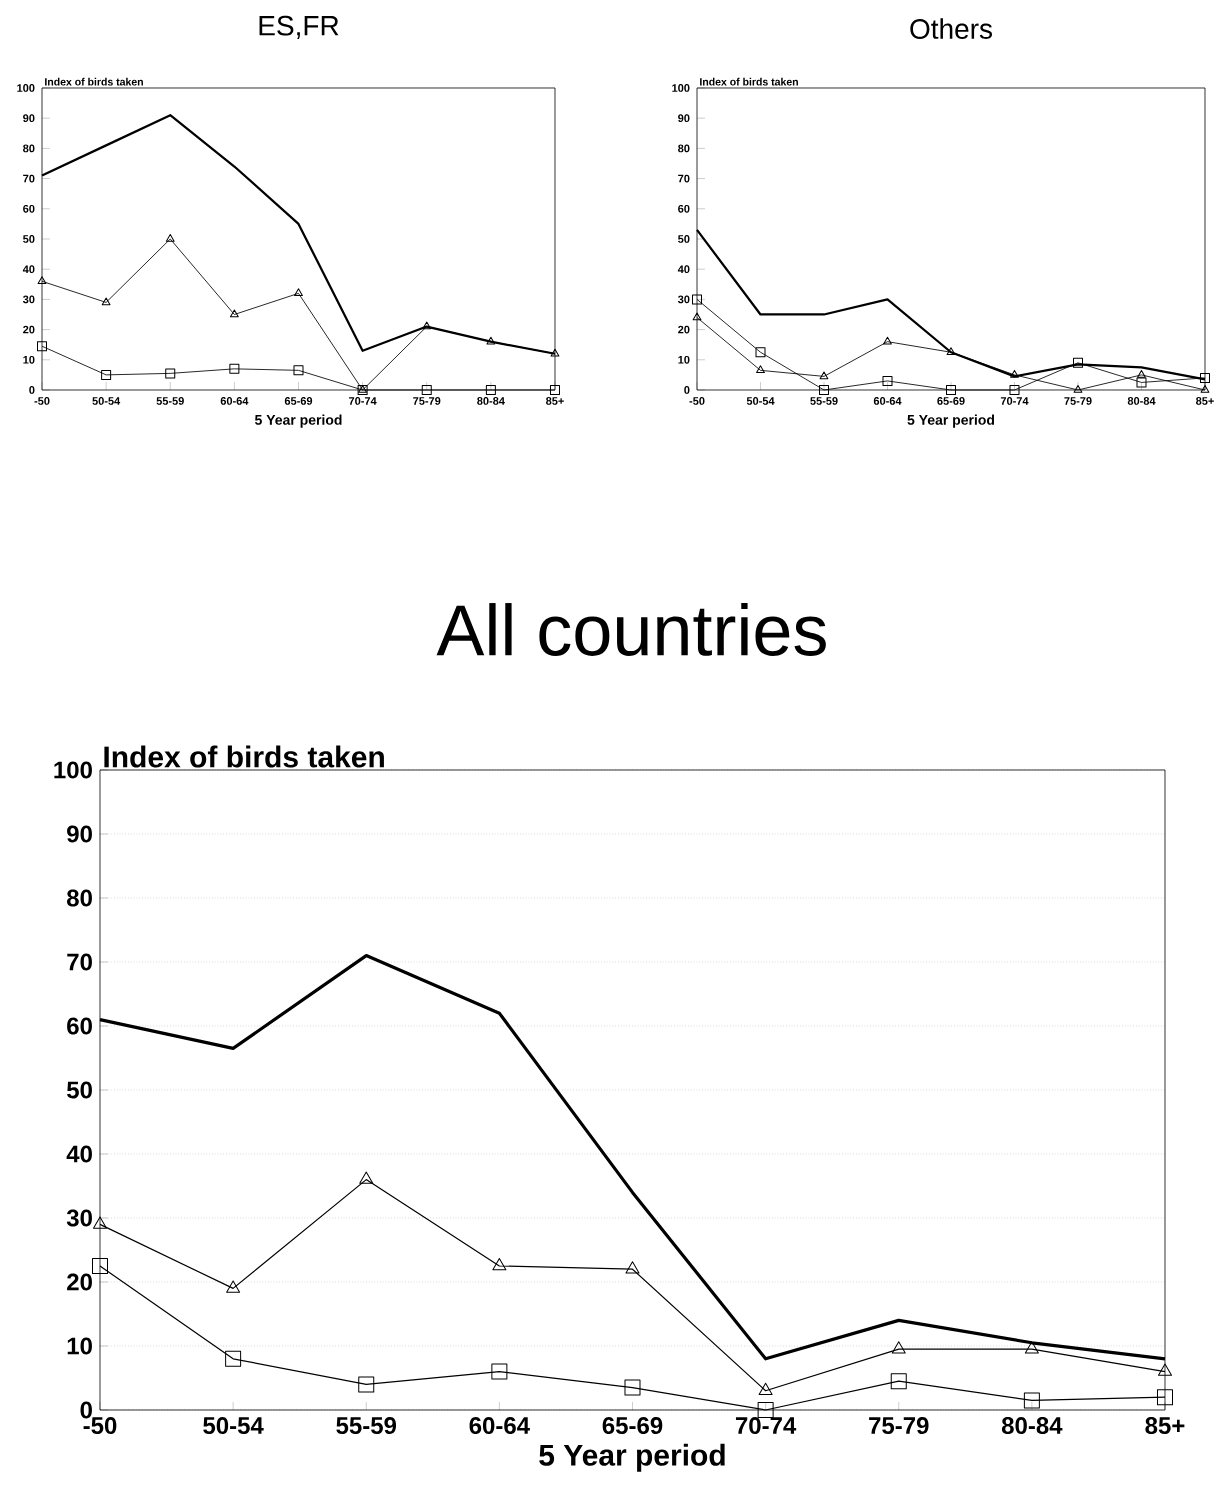 This screenshot has width=1223, height=1508. Describe the element at coordinates (951, 28) in the screenshot. I see `chart-title: Others` at that location.